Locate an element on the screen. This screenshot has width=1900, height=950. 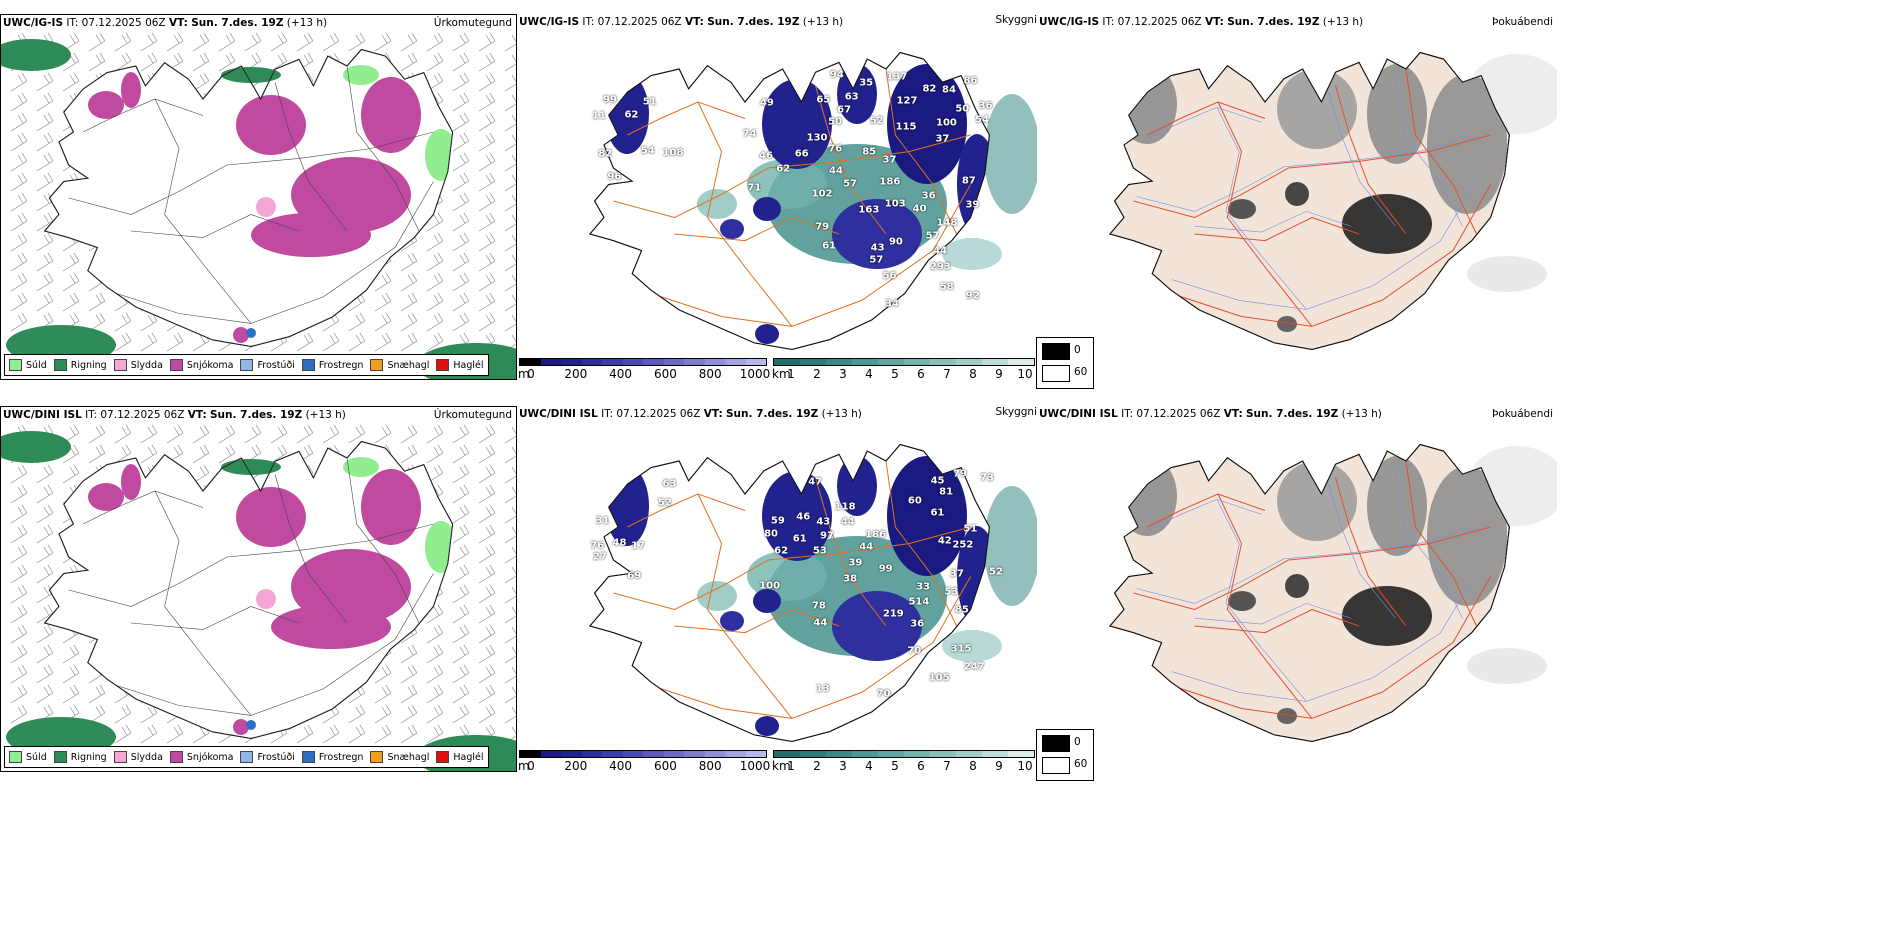
colorbar-tick: 6 is located at coordinates (921, 374).